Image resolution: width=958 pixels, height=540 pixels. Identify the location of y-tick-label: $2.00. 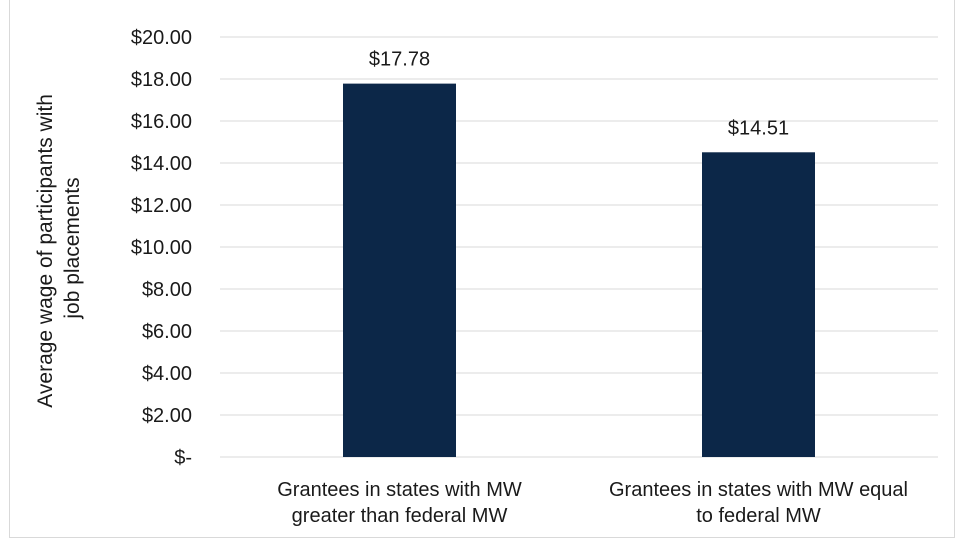
(167, 416).